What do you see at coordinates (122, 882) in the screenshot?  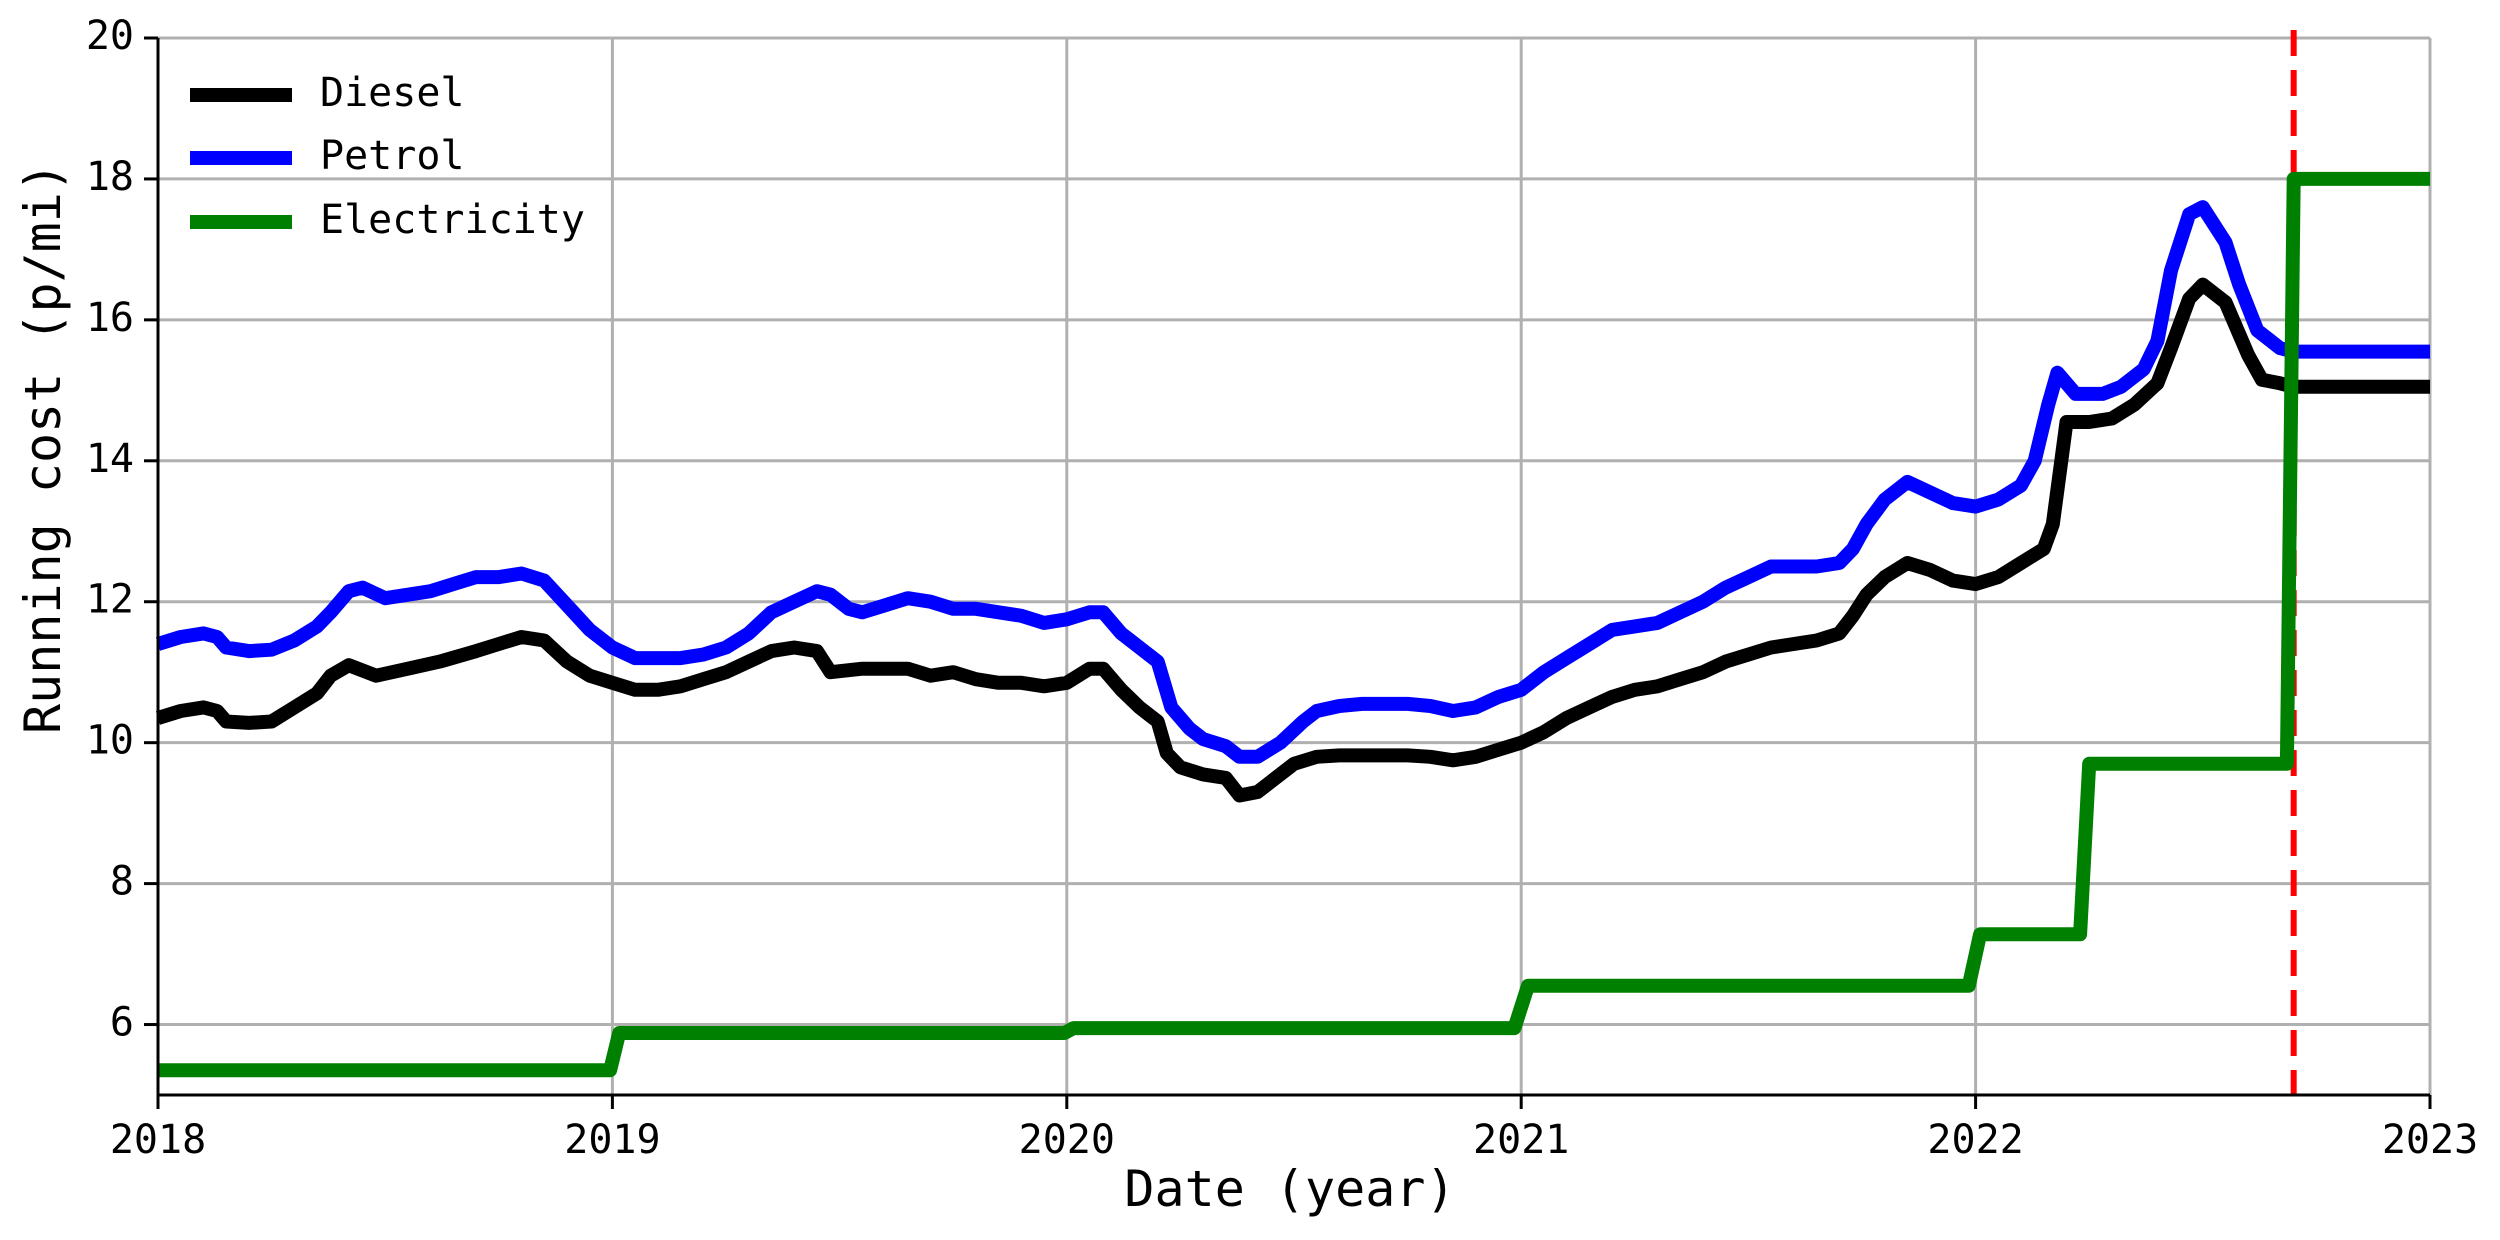 I see `y-tick-label: 8` at bounding box center [122, 882].